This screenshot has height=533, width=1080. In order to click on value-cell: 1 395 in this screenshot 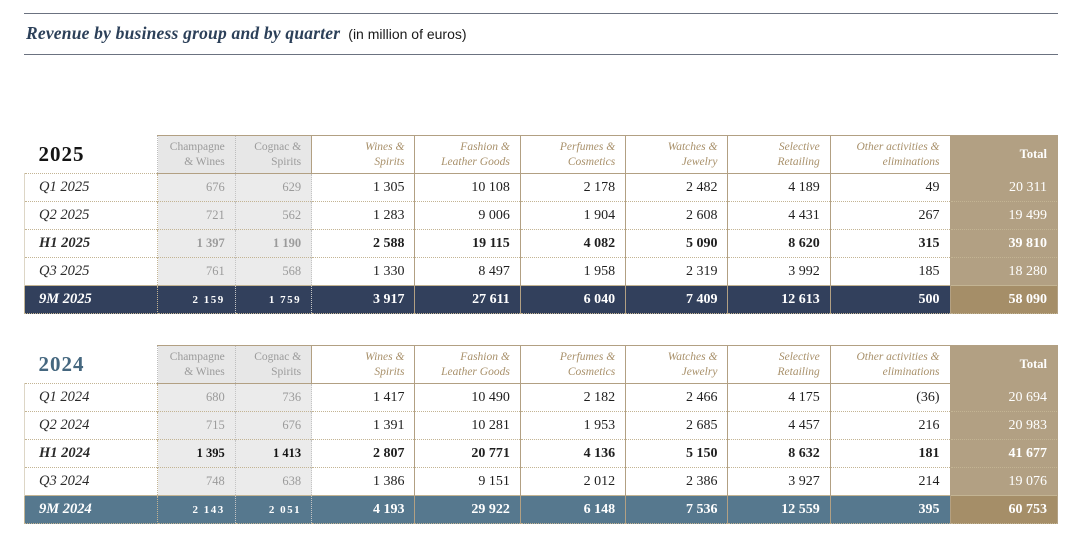, I will do `click(196, 453)`.